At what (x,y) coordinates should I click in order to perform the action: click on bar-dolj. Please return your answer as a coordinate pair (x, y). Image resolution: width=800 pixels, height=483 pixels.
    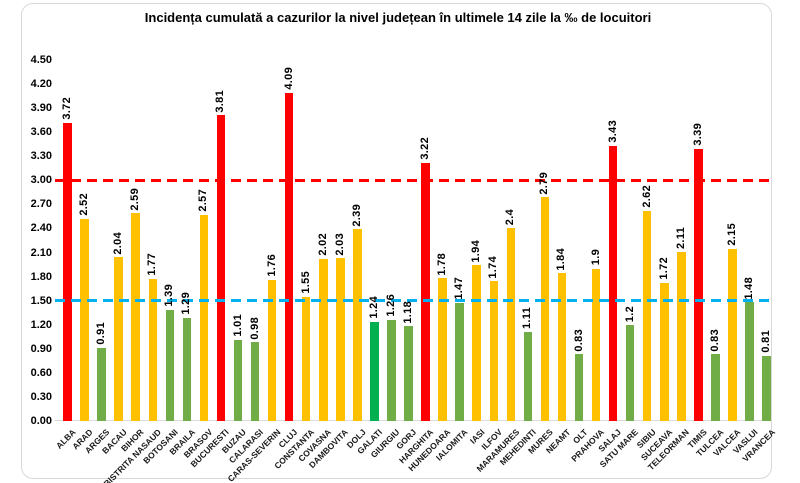
    Looking at the image, I should click on (357, 325).